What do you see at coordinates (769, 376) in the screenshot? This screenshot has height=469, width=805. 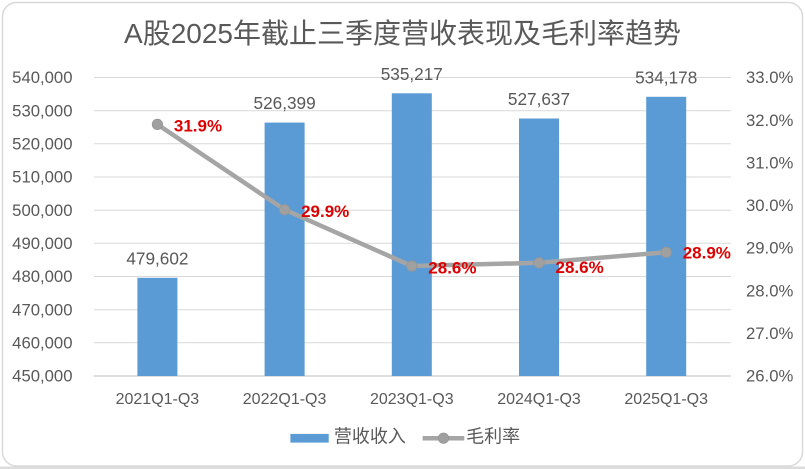 I see `svg-text: 26.0%` at bounding box center [769, 376].